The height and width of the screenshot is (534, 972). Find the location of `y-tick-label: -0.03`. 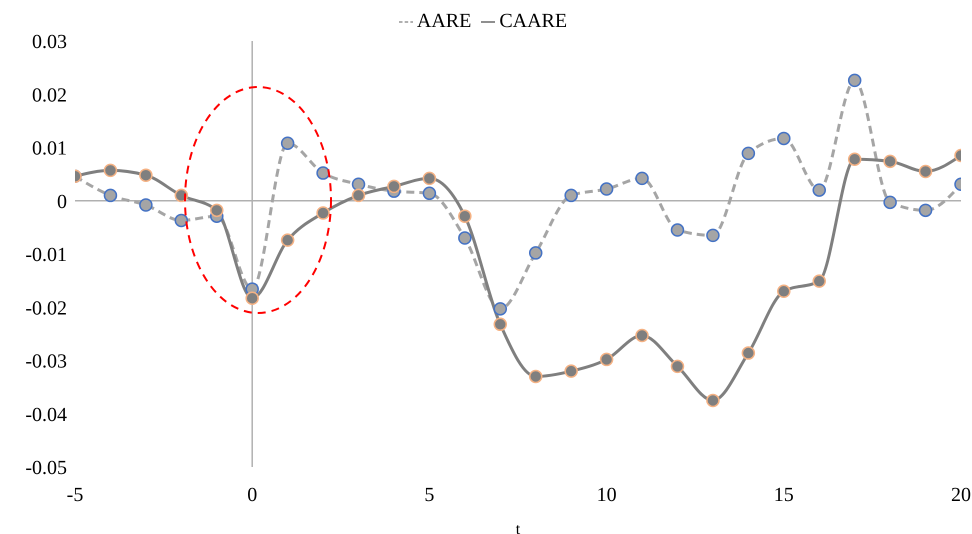

y-tick-label: -0.03 is located at coordinates (46, 361).